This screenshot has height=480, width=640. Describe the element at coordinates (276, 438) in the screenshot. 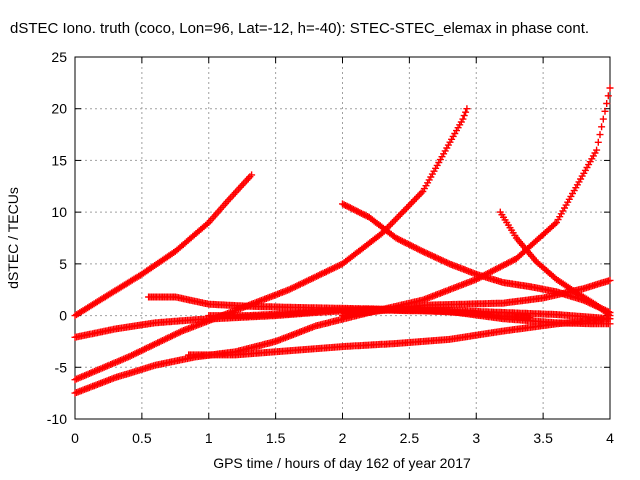

I see `x-tick-label: 1.5` at that location.